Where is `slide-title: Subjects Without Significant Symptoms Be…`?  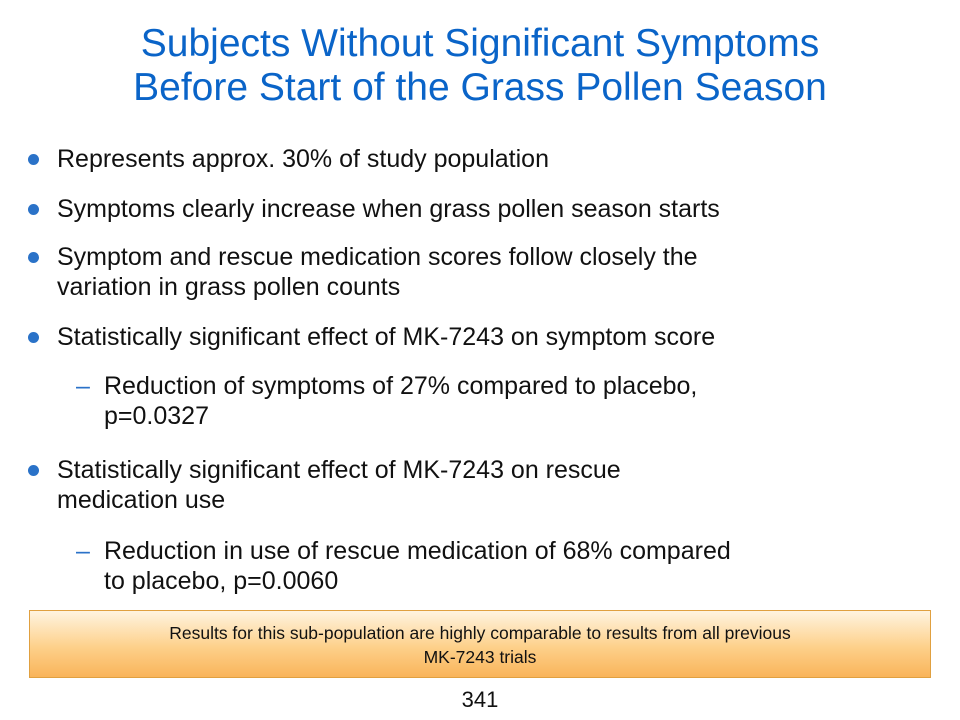 slide-title: Subjects Without Significant Symptoms Be… is located at coordinates (480, 66).